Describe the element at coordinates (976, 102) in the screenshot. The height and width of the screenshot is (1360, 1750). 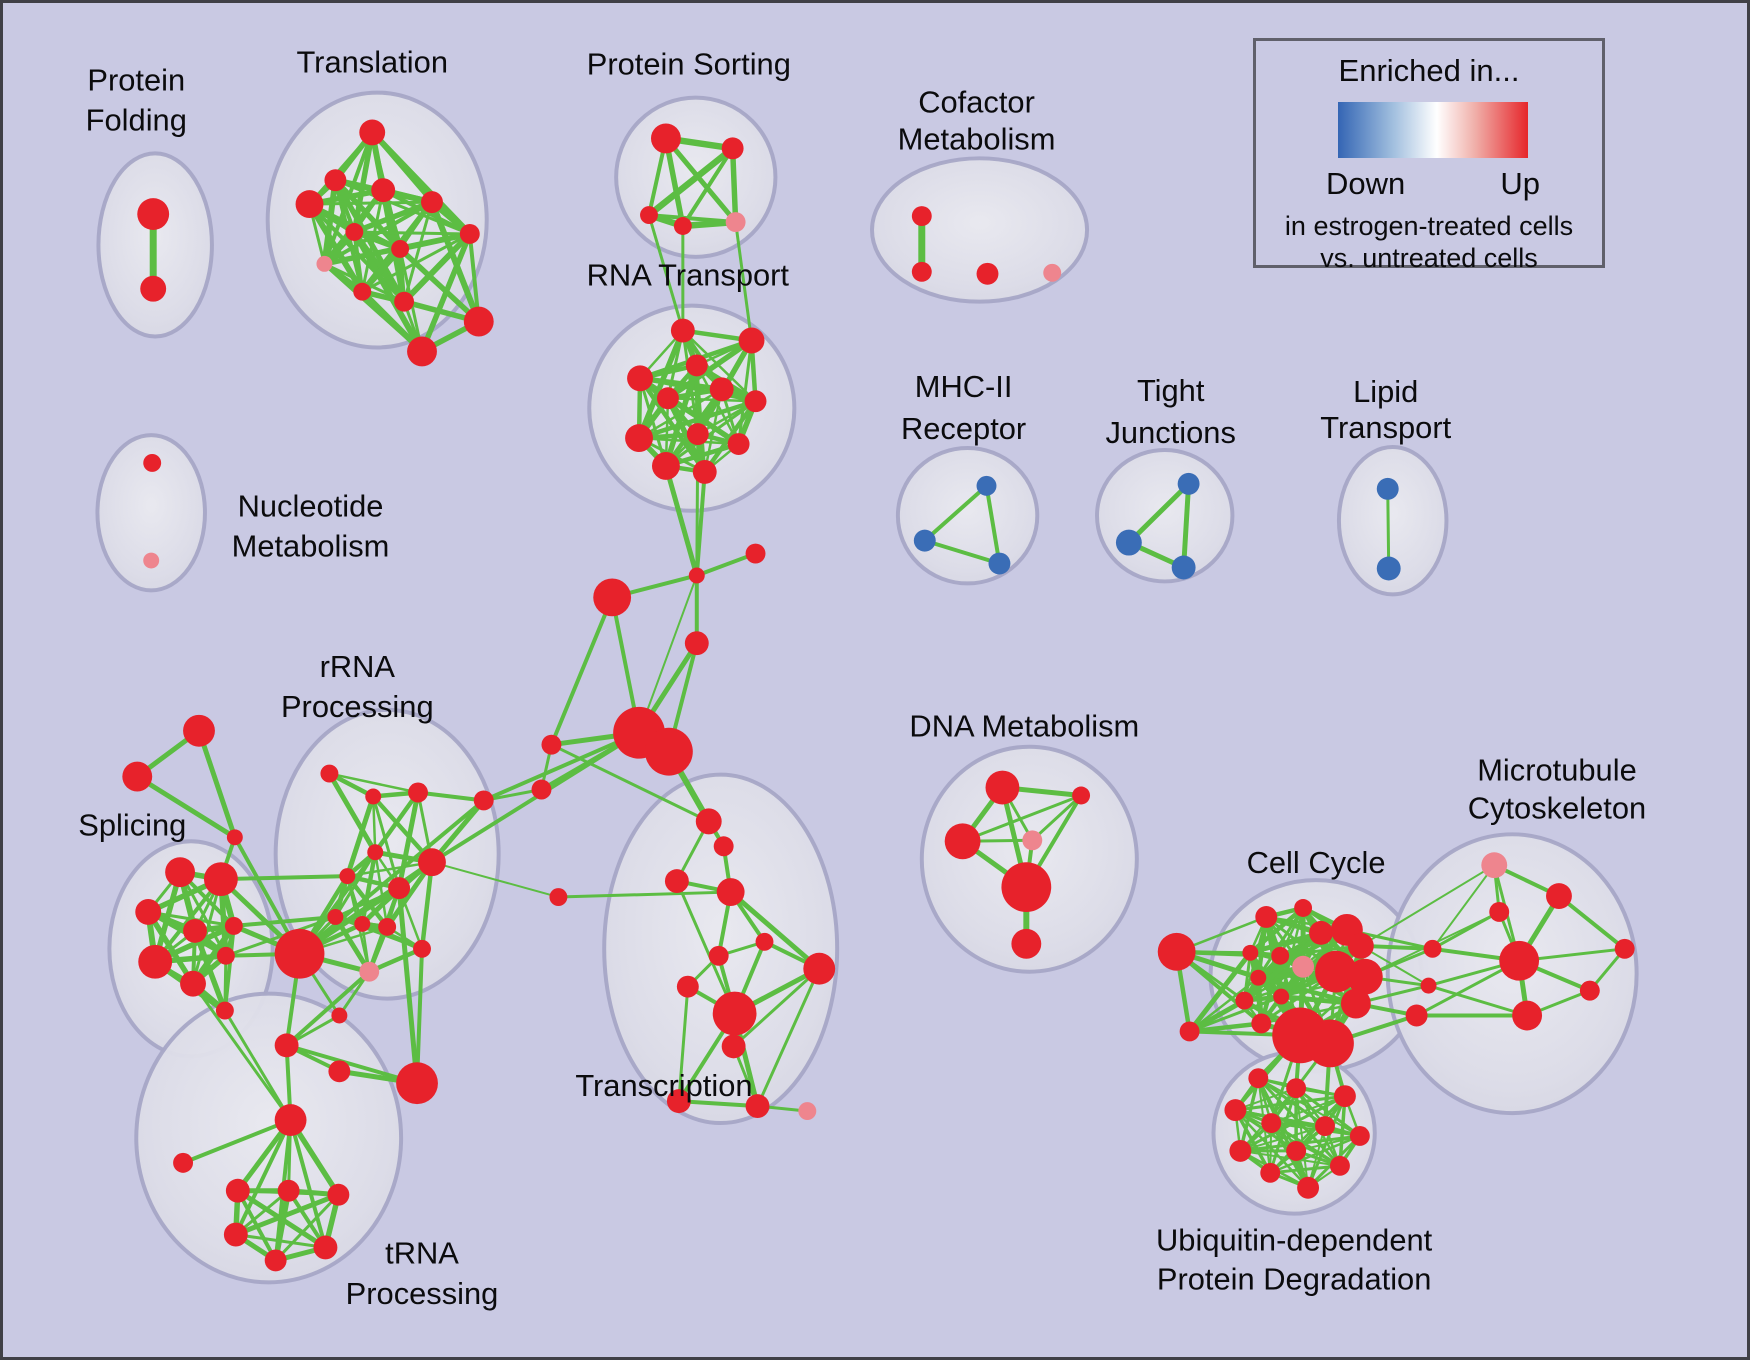
I see `cluster-label-cofactor-metabolism: Cofactor` at that location.